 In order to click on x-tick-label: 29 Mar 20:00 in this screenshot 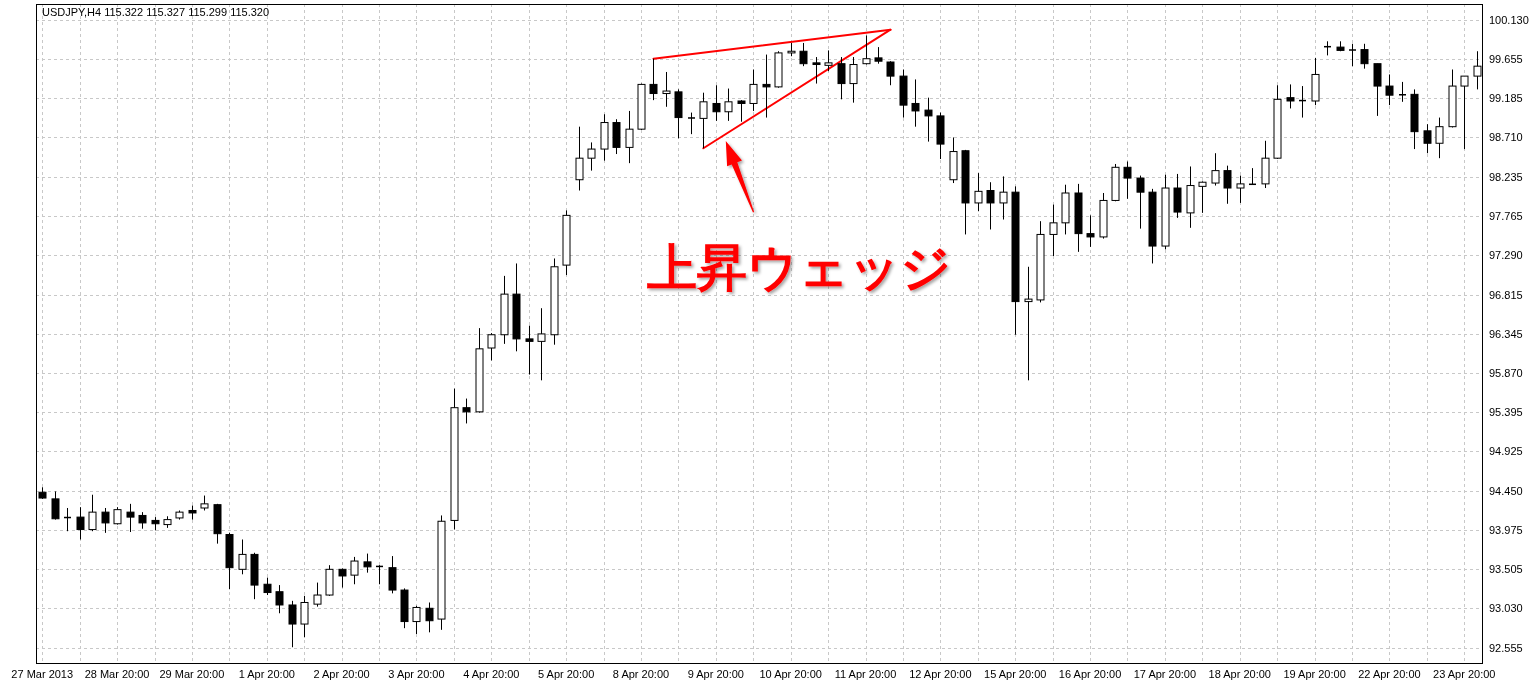, I will do `click(192, 674)`.